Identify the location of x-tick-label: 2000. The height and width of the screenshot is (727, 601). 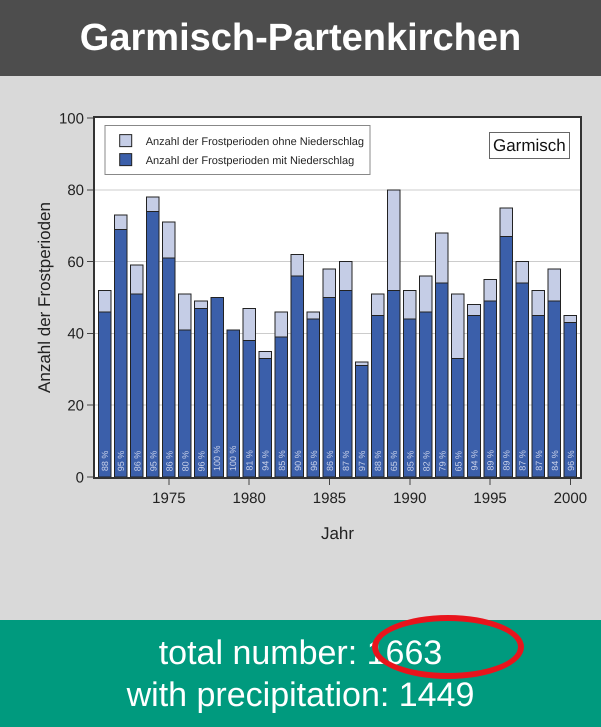
(571, 498).